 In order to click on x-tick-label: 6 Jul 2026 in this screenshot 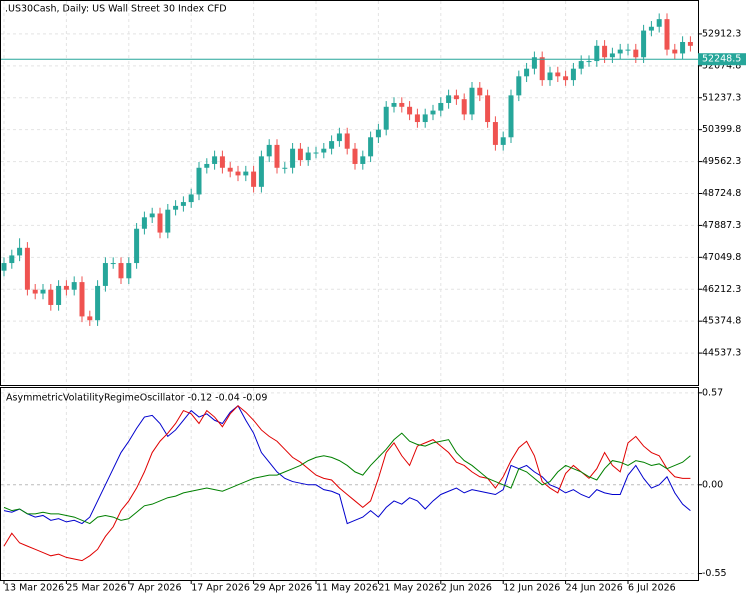, I will do `click(652, 588)`.